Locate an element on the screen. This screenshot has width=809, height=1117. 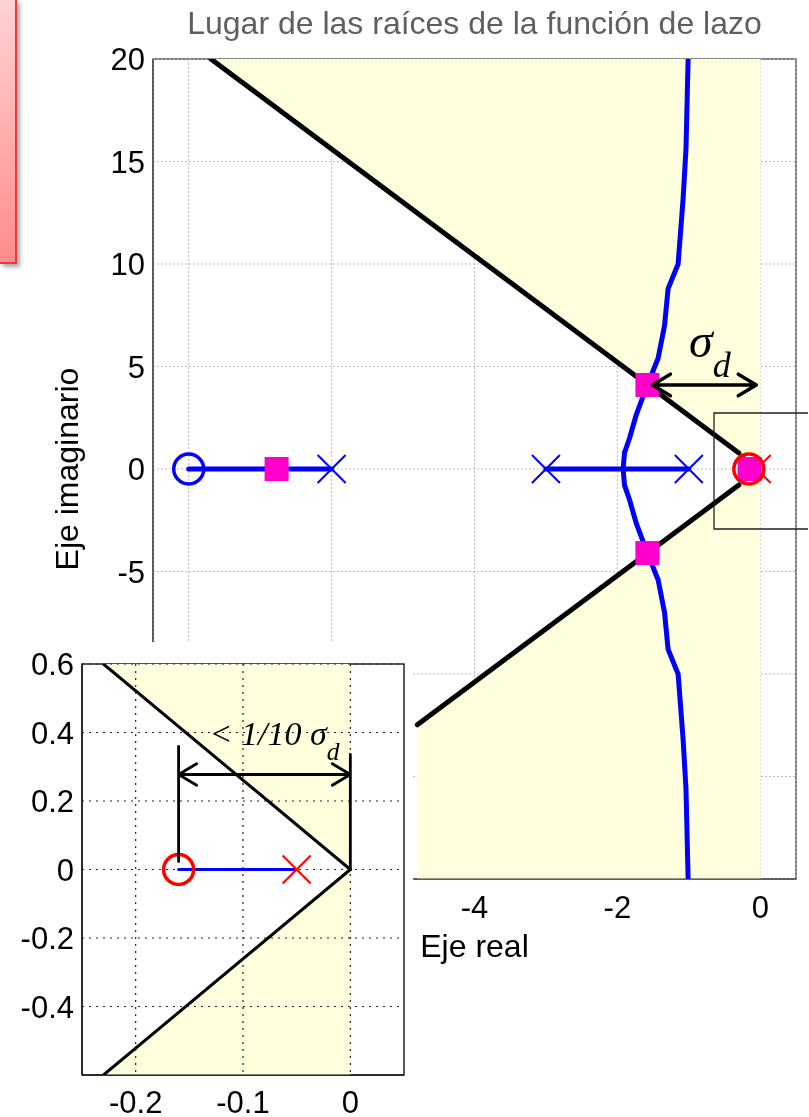
y-tick-label: 20 is located at coordinates (127, 59).